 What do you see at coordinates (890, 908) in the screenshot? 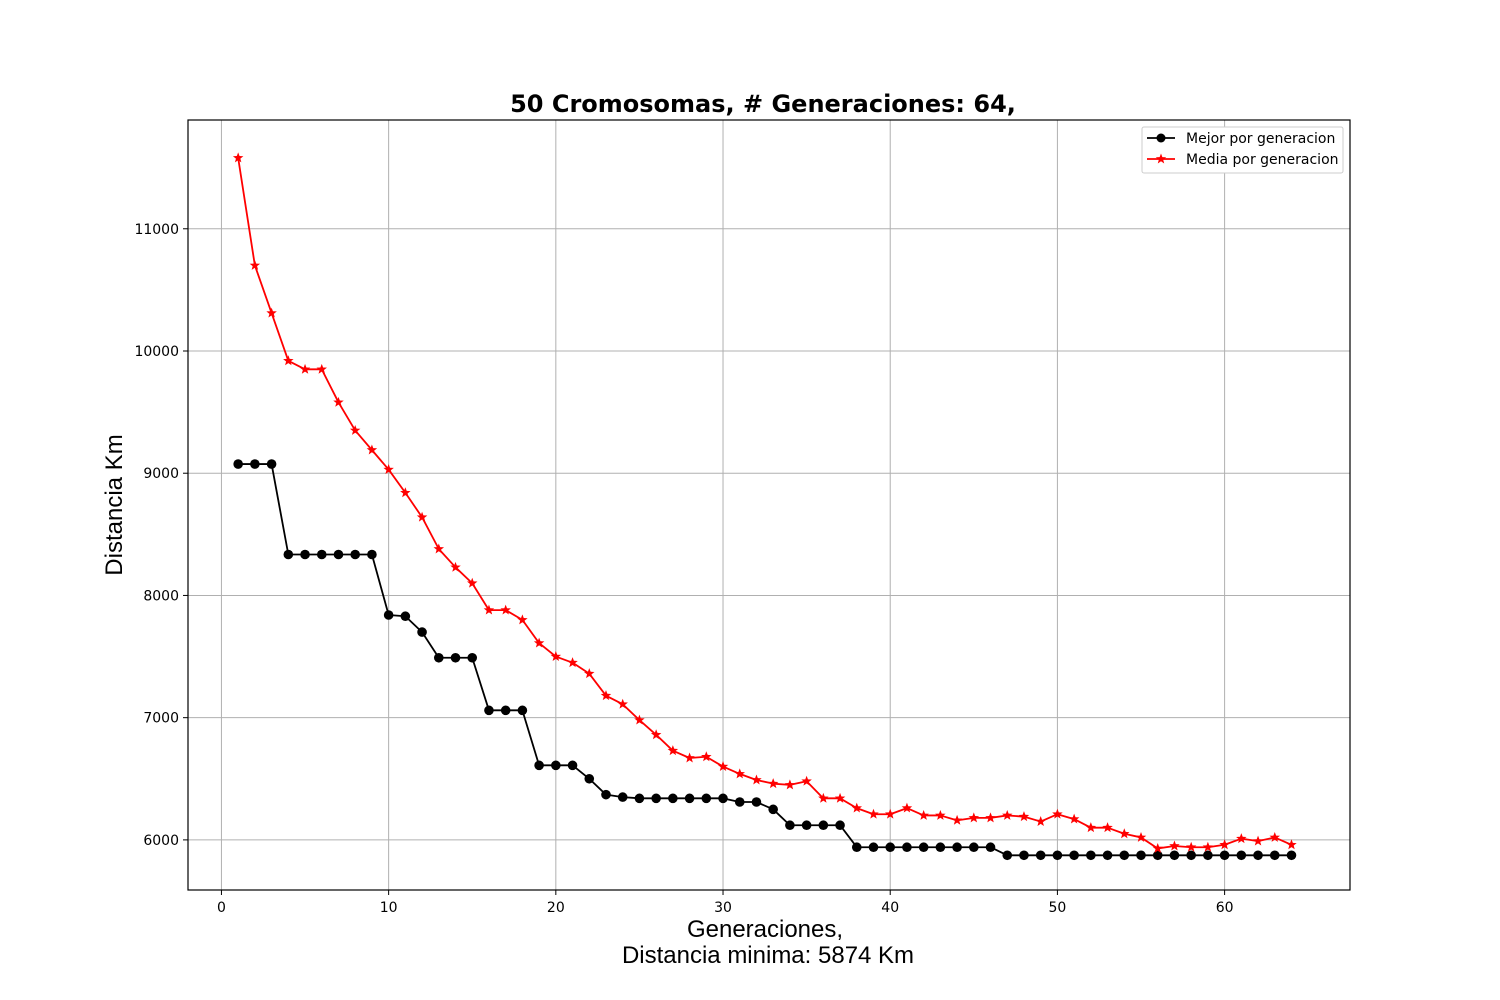
I see `x-tick-label: 40` at bounding box center [890, 908].